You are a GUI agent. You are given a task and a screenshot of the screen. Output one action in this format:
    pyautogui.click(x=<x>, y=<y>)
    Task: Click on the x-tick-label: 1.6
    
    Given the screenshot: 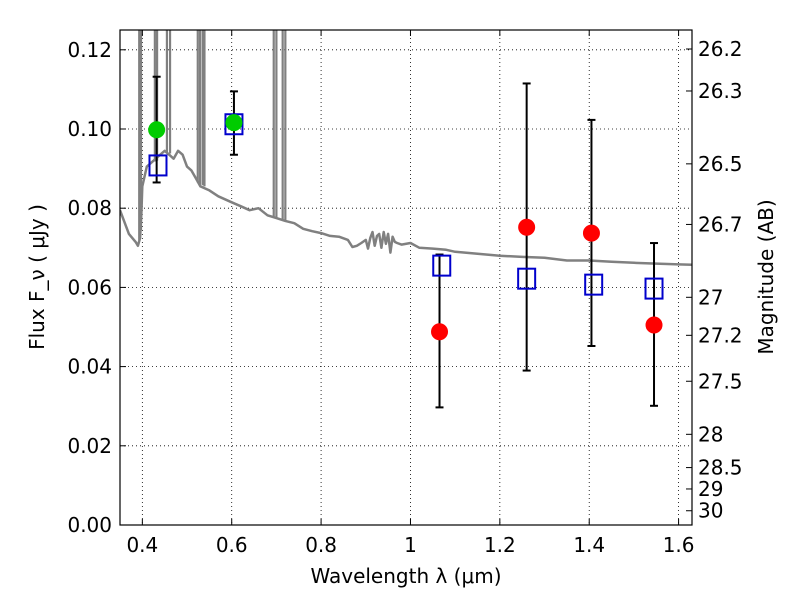 What is the action you would take?
    pyautogui.click(x=679, y=545)
    